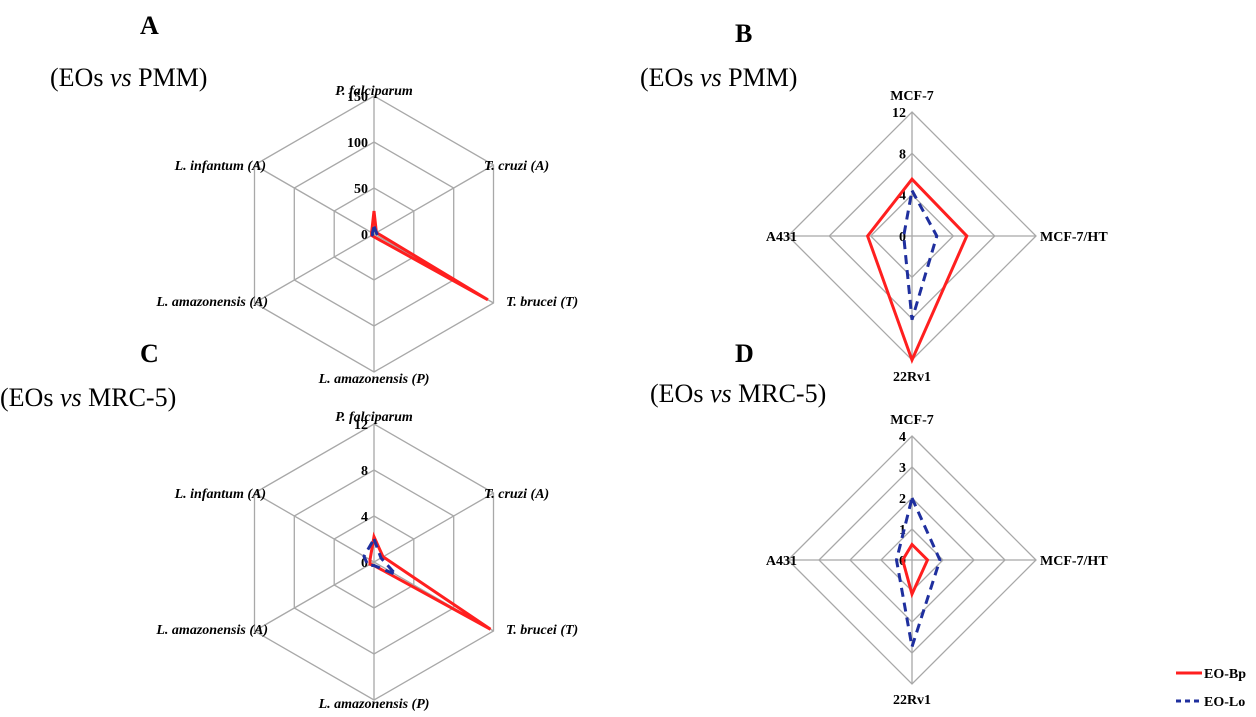 The height and width of the screenshot is (717, 1256). Describe the element at coordinates (743, 33) in the screenshot. I see `panel-letter: B` at that location.